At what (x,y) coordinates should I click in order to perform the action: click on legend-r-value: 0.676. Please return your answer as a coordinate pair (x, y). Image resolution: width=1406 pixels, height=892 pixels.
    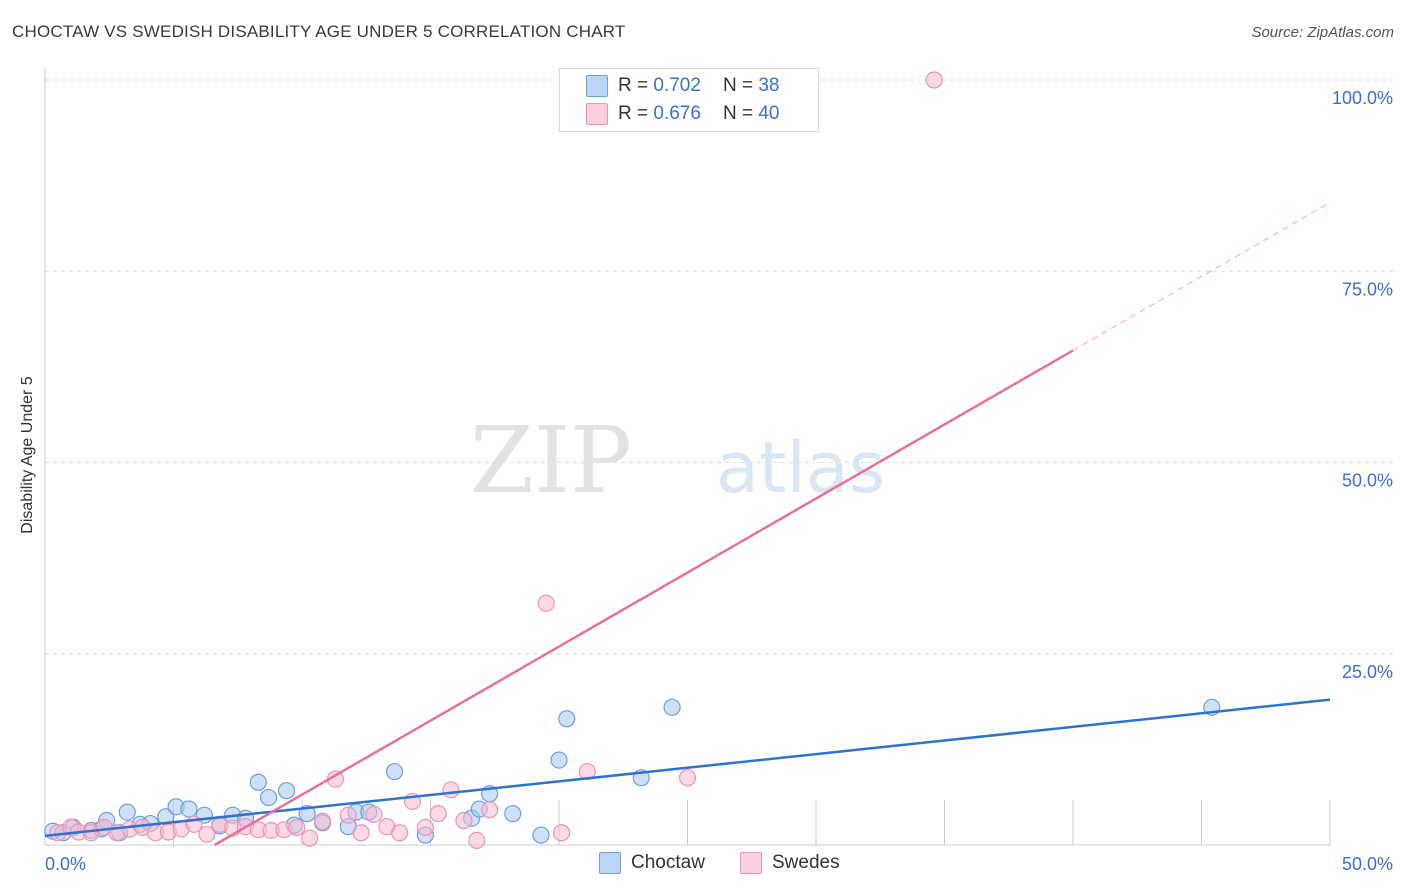
    Looking at the image, I should click on (677, 113).